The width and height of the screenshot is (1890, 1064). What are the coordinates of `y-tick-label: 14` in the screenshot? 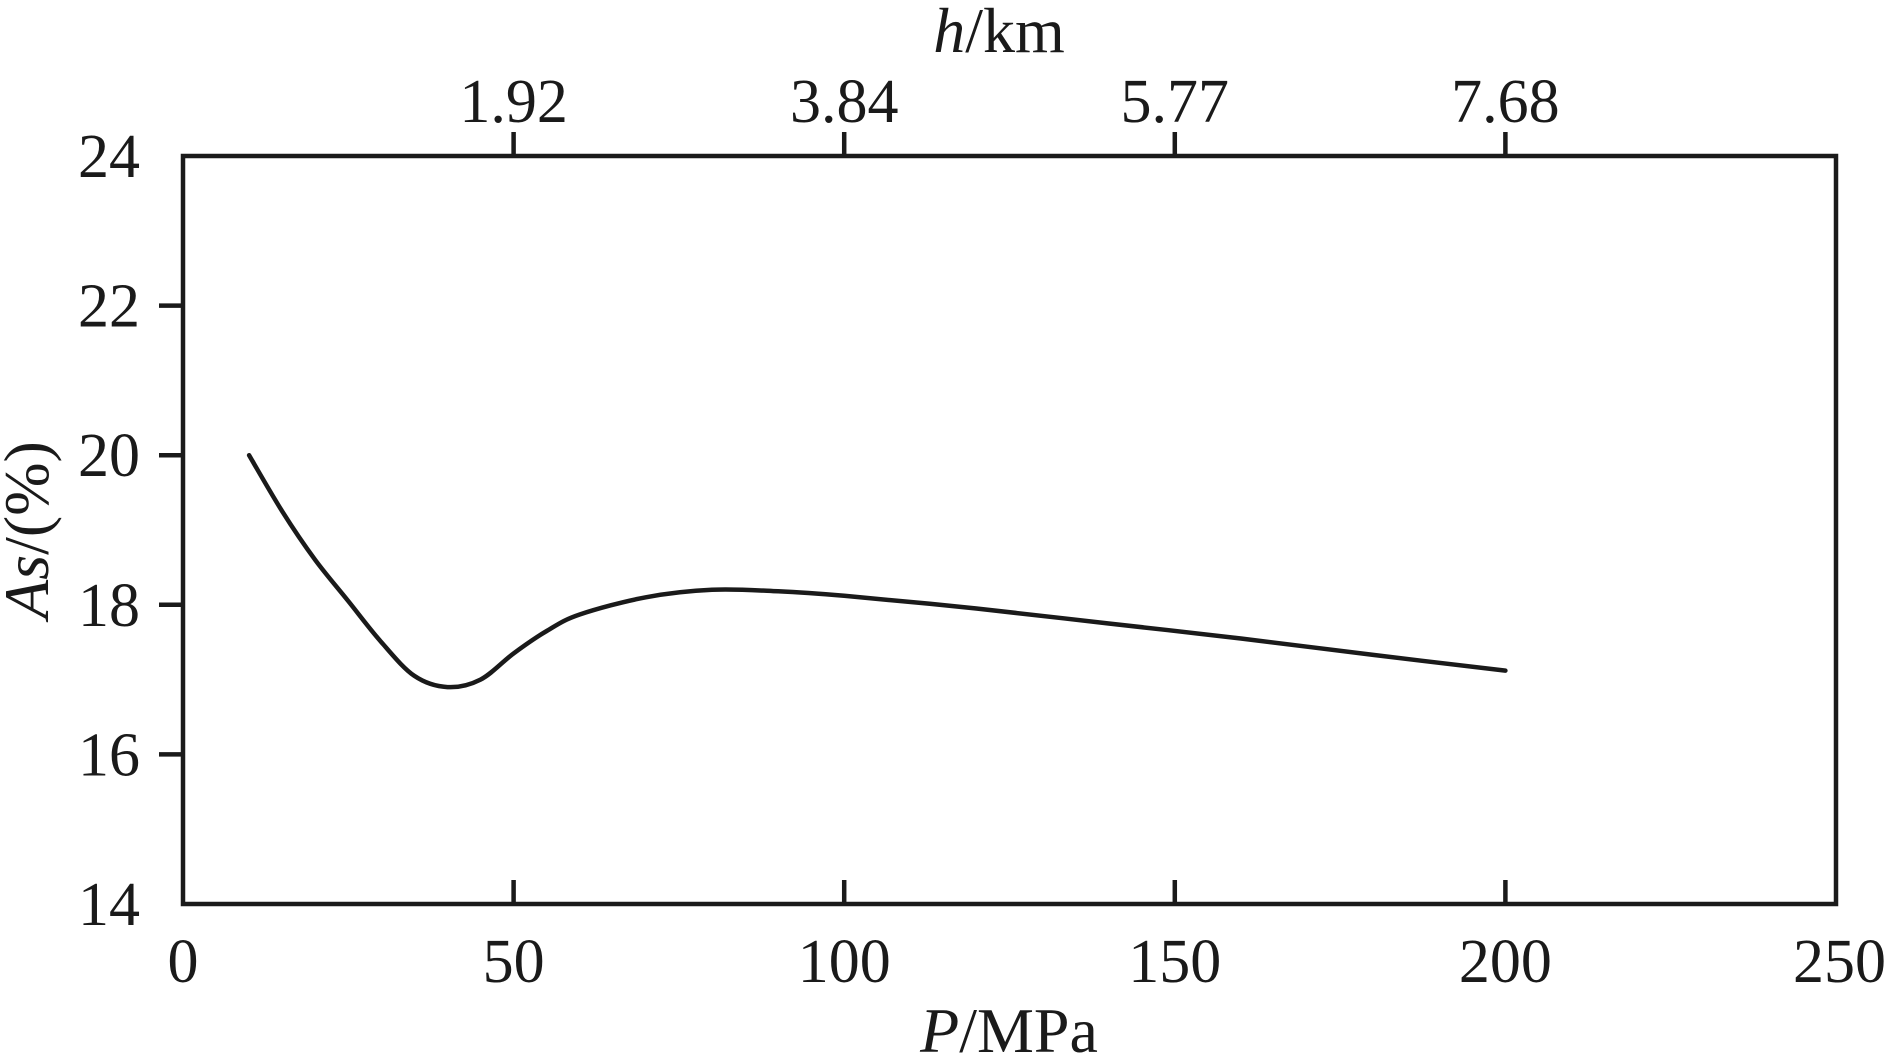 It's located at (109, 905).